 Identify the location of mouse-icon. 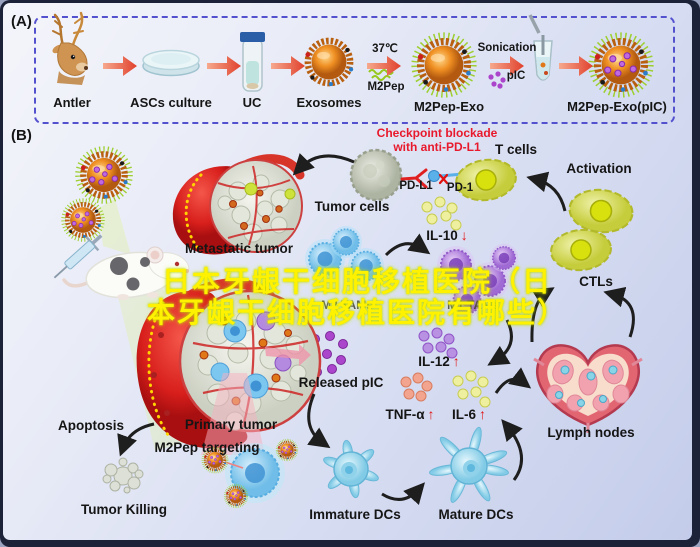
(126, 273).